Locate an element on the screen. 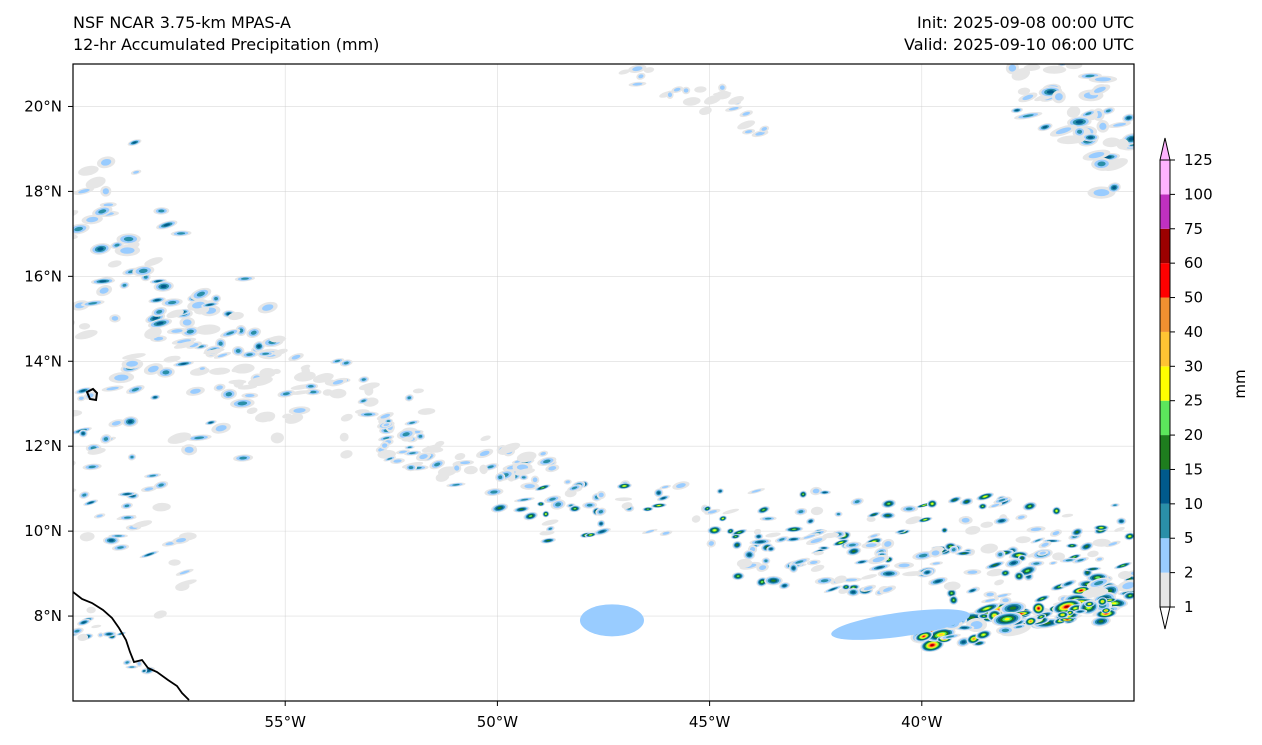 This screenshot has width=1262, height=745. colorbar-level-label: 5 is located at coordinates (1189, 538).